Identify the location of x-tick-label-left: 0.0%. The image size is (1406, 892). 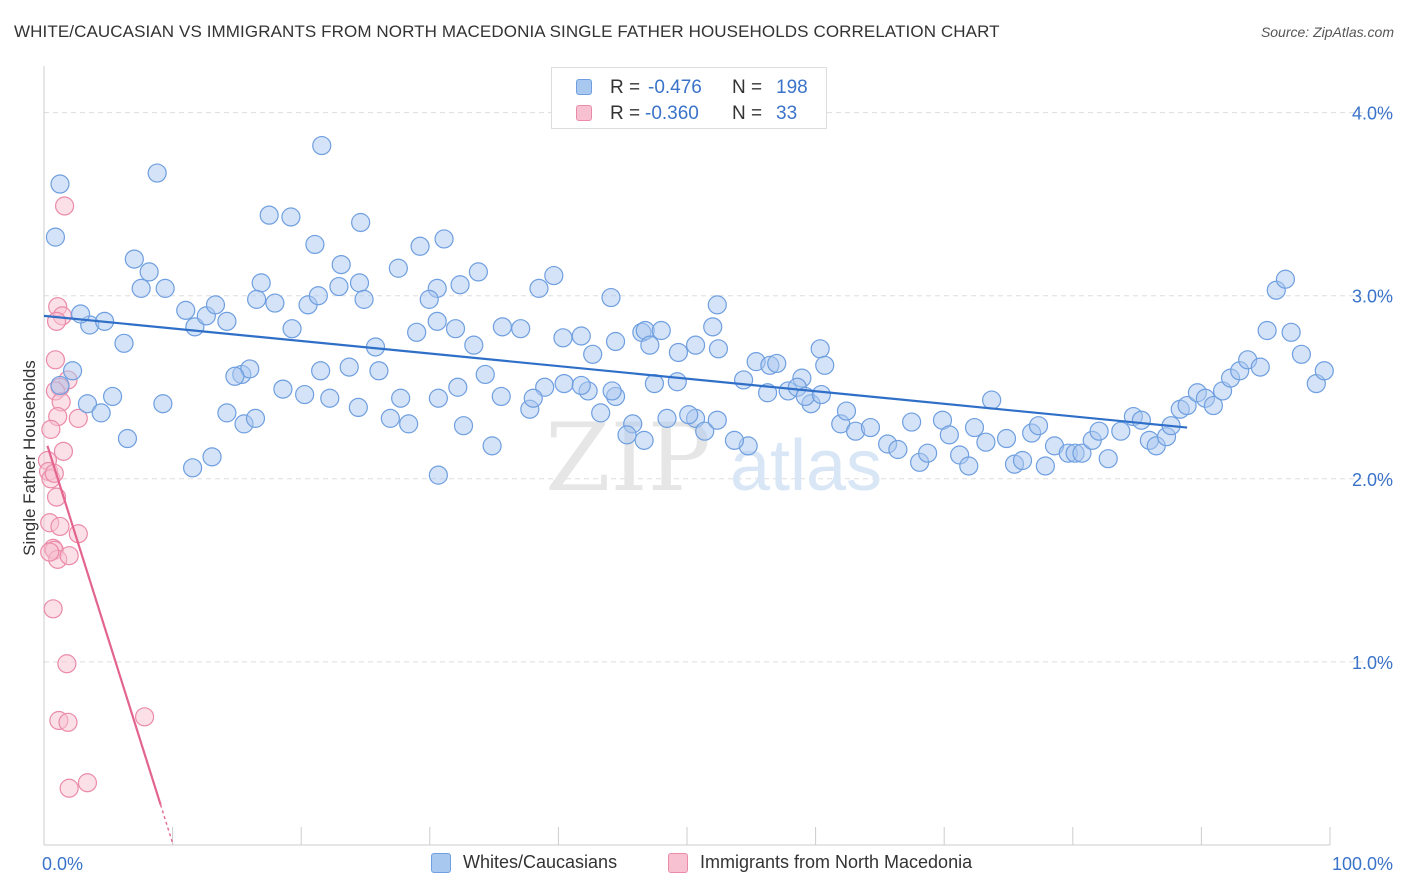
(62, 864).